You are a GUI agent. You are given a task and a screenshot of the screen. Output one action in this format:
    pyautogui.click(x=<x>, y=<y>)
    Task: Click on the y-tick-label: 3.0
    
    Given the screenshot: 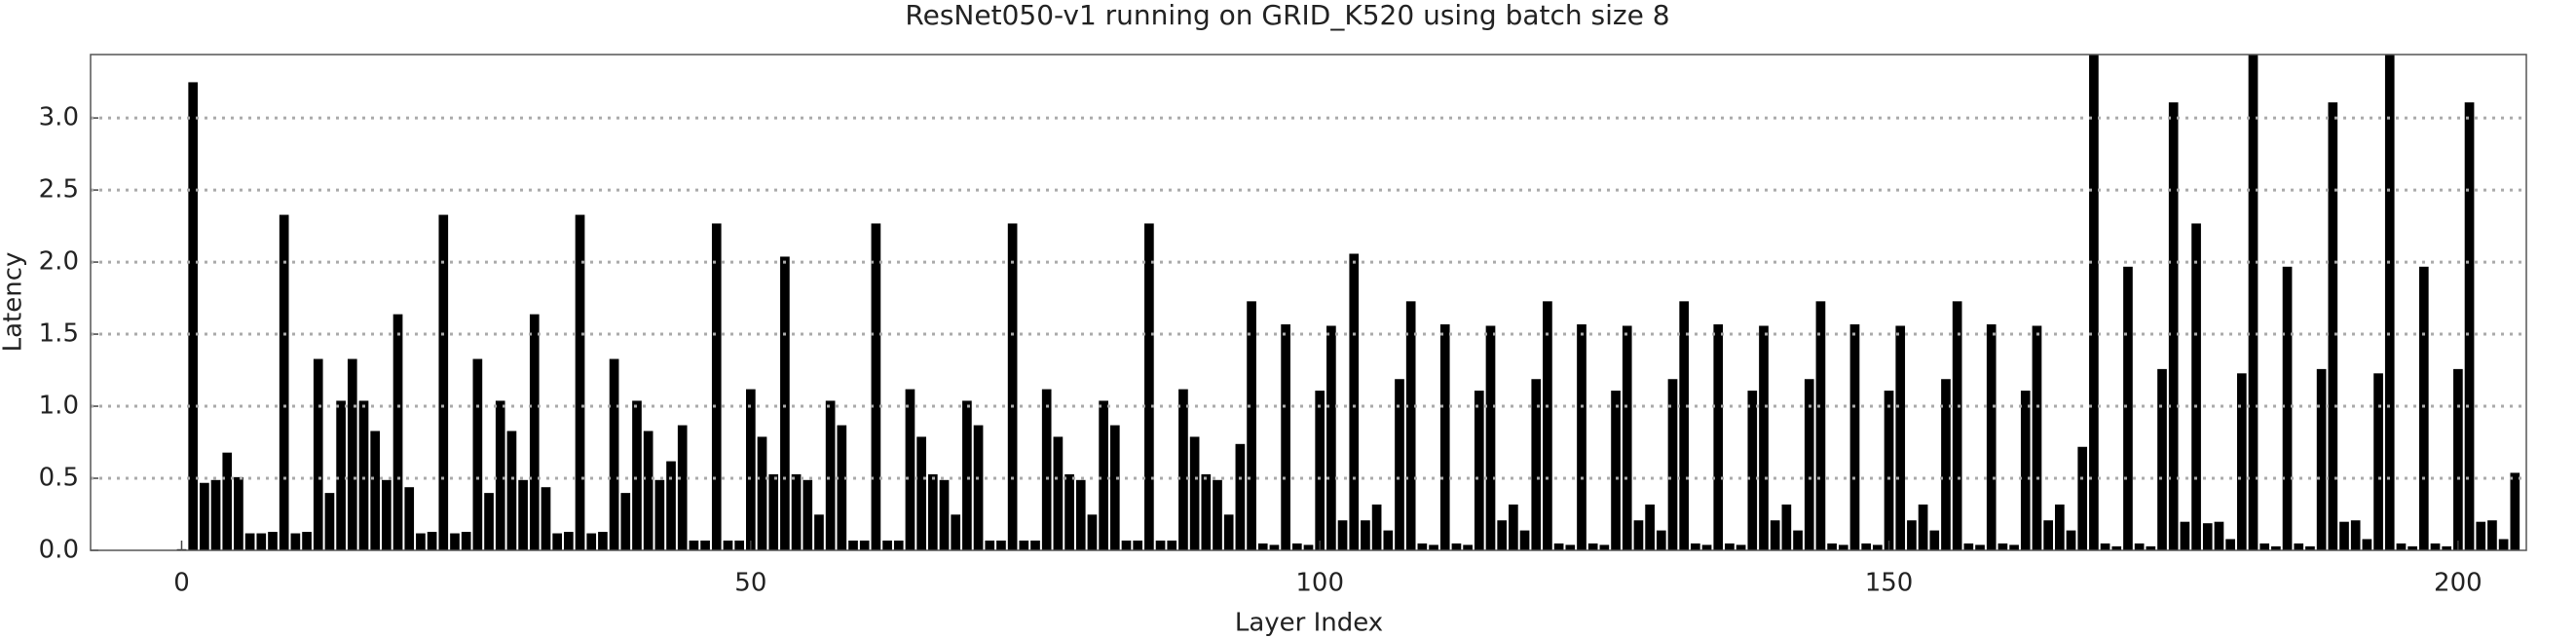 What is the action you would take?
    pyautogui.click(x=59, y=118)
    